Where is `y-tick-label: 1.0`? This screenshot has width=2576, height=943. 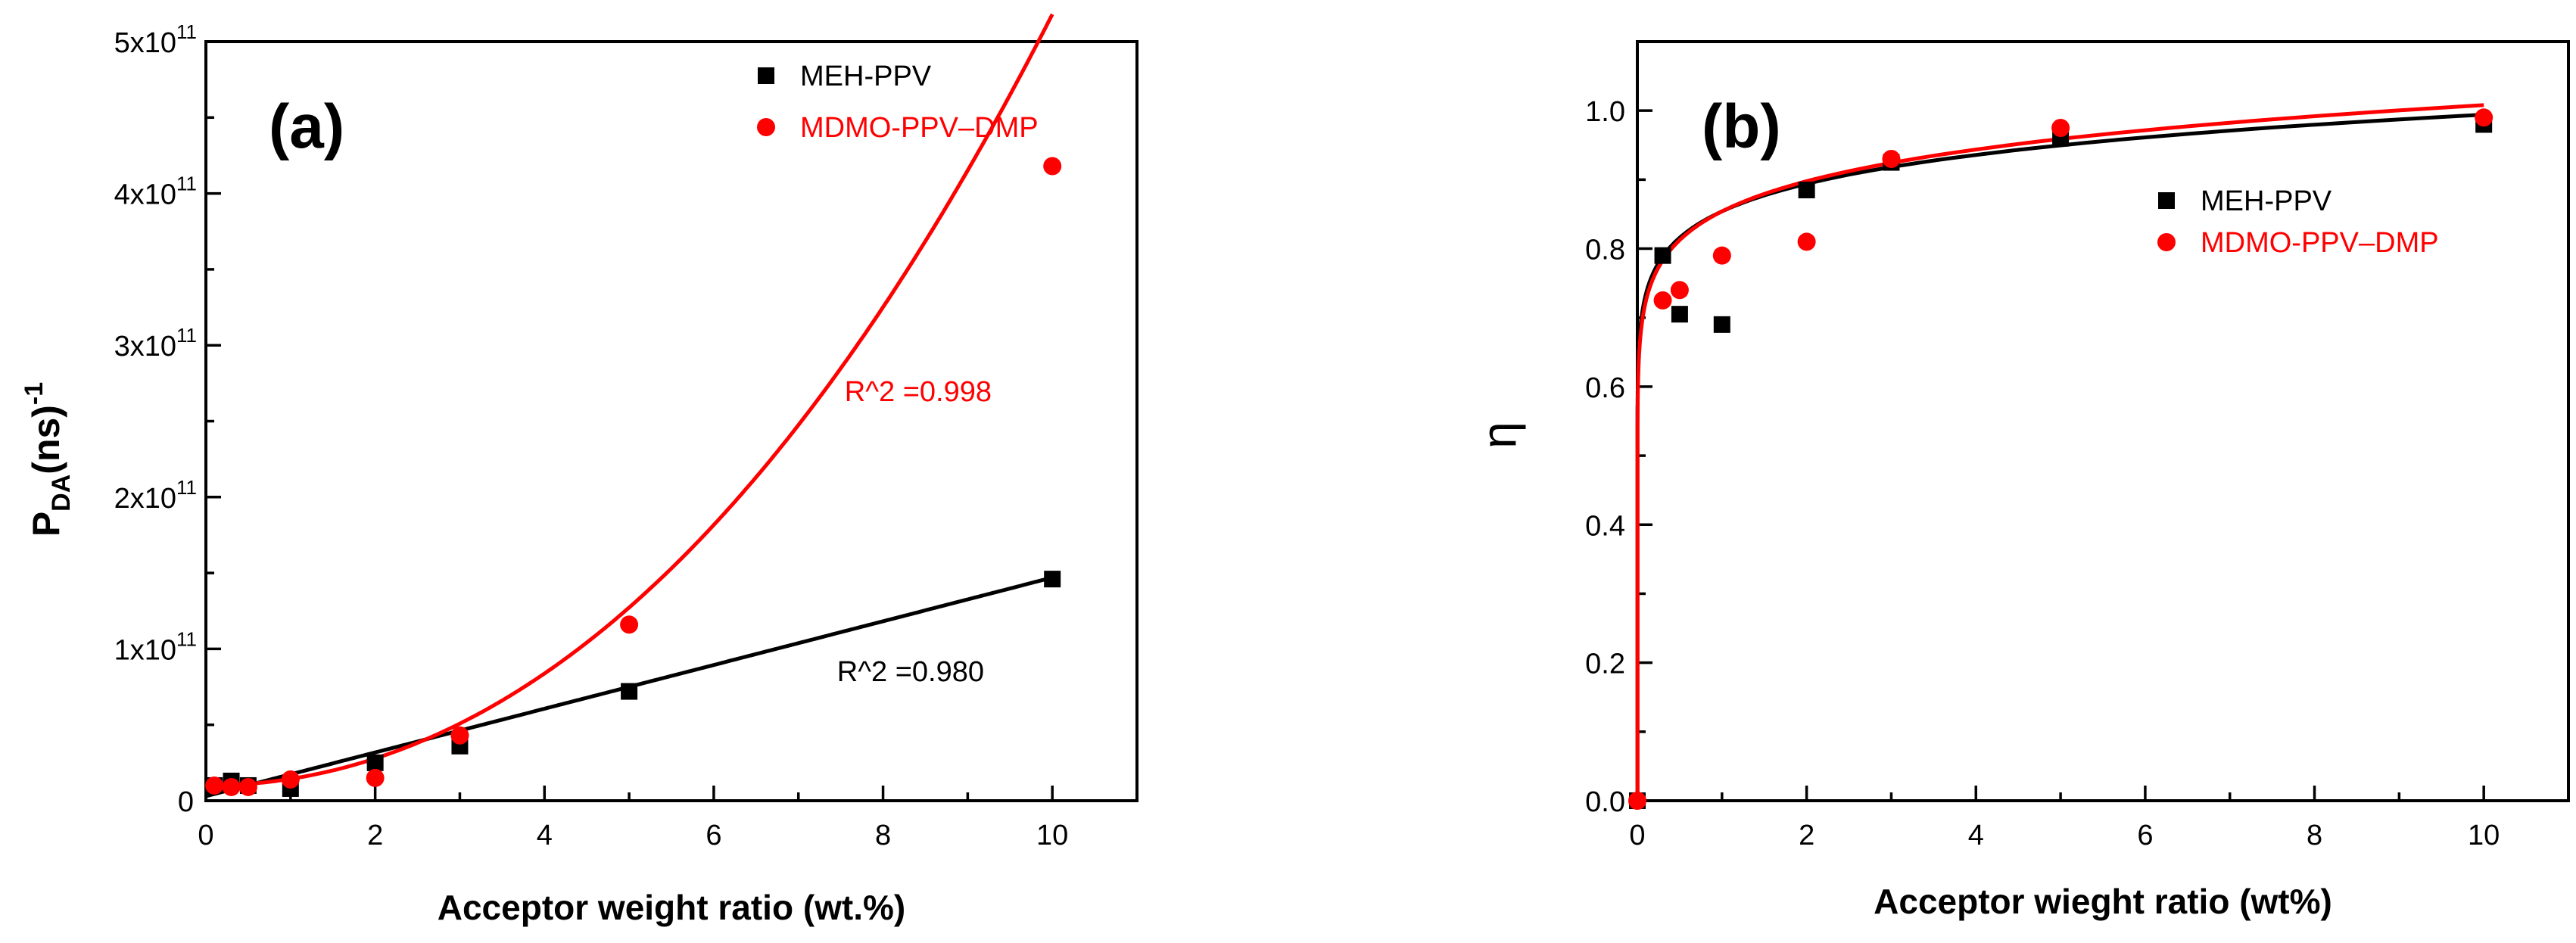
y-tick-label: 1.0 is located at coordinates (1605, 112).